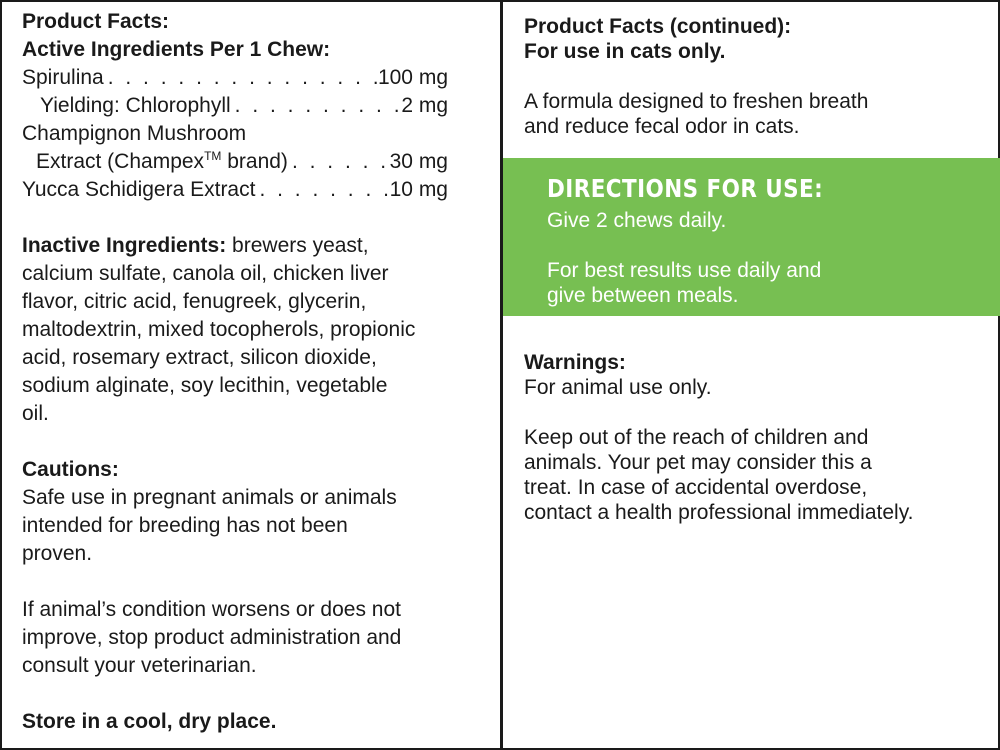 This screenshot has width=1000, height=750. What do you see at coordinates (213, 156) in the screenshot?
I see `trademark-mark: TM` at bounding box center [213, 156].